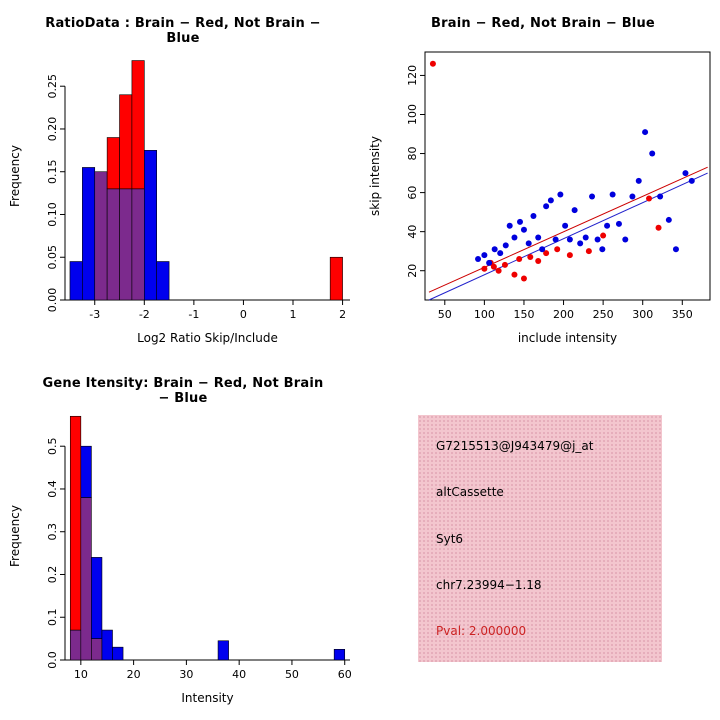 The width and height of the screenshot is (720, 720). What do you see at coordinates (412, 193) in the screenshot?
I see `y-tick-label: 60` at bounding box center [412, 193].